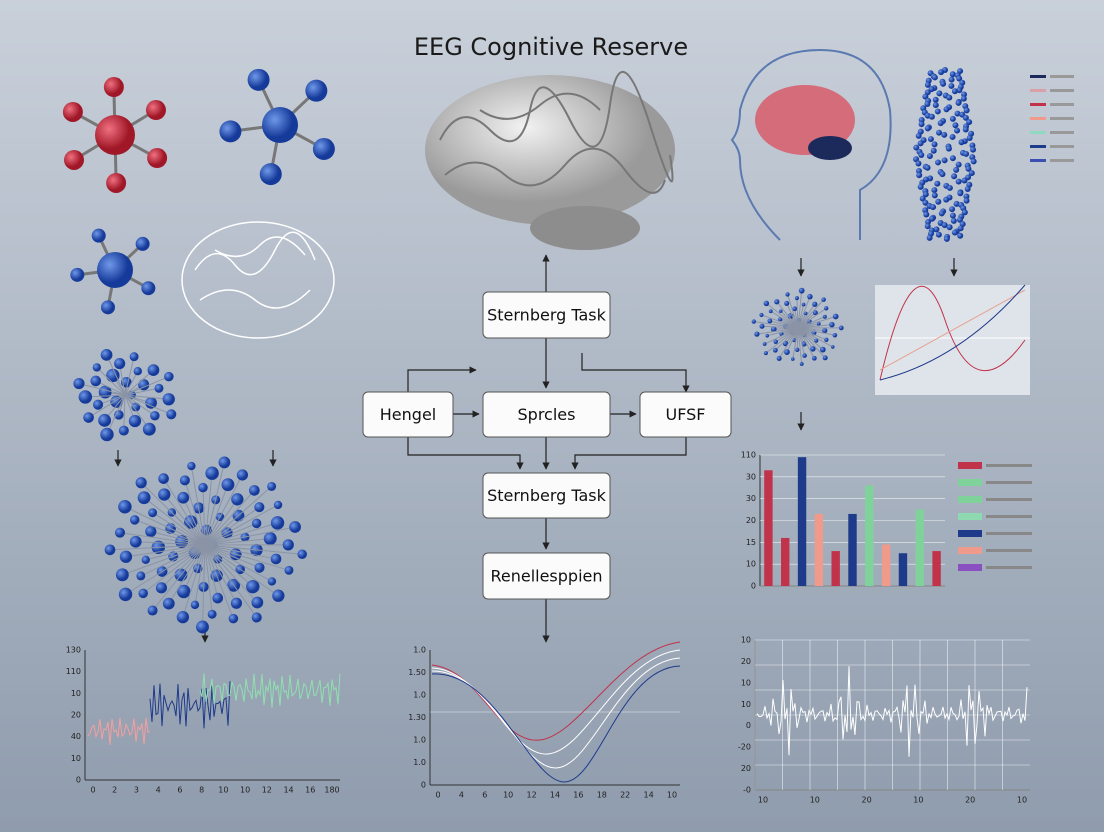 The width and height of the screenshot is (1104, 832). I want to click on flow-node: UFSF, so click(685, 414).